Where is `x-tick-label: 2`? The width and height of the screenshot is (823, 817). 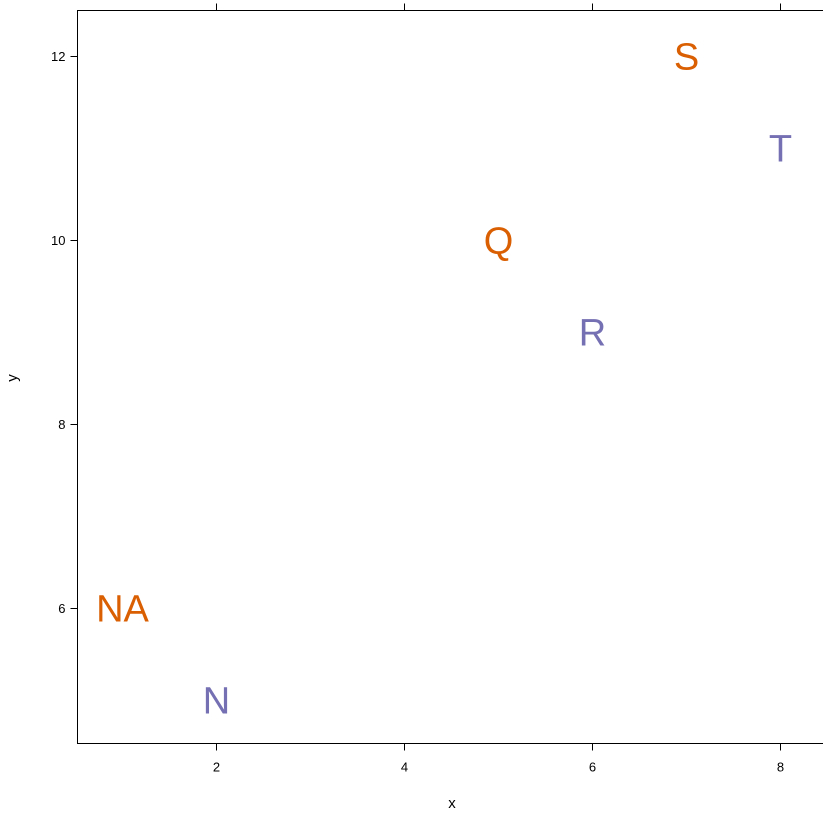
x-tick-label: 2 is located at coordinates (216, 767).